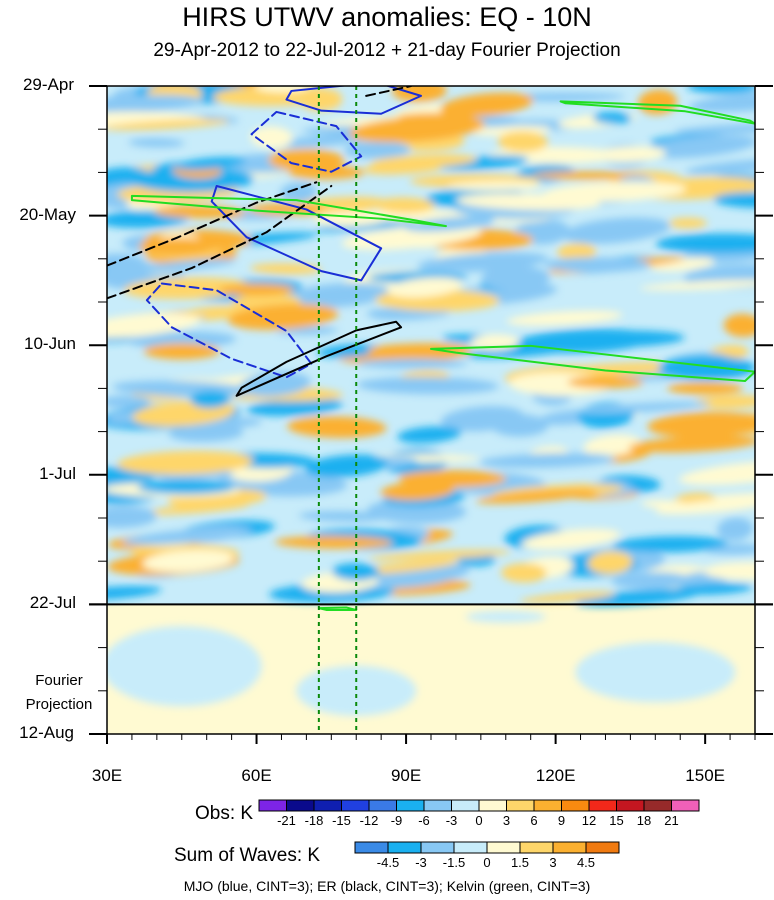 Image resolution: width=774 pixels, height=900 pixels. I want to click on obs-colorbar-tick-label: 6, so click(534, 820).